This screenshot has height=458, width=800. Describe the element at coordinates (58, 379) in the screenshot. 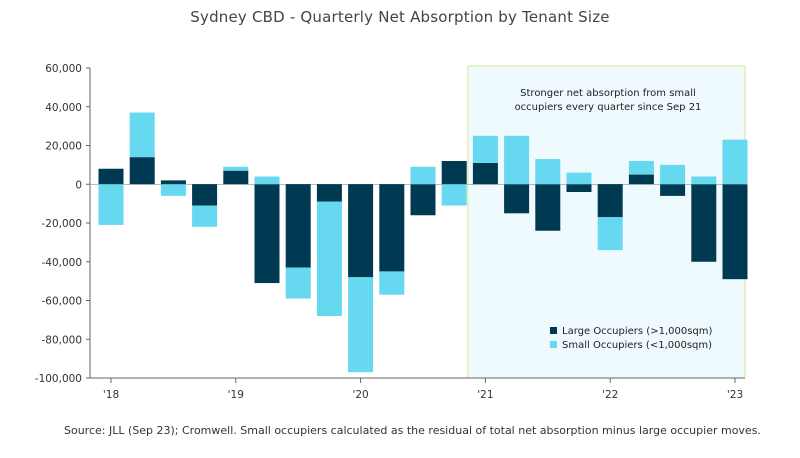

I see `y-tick-label: -100,000` at that location.